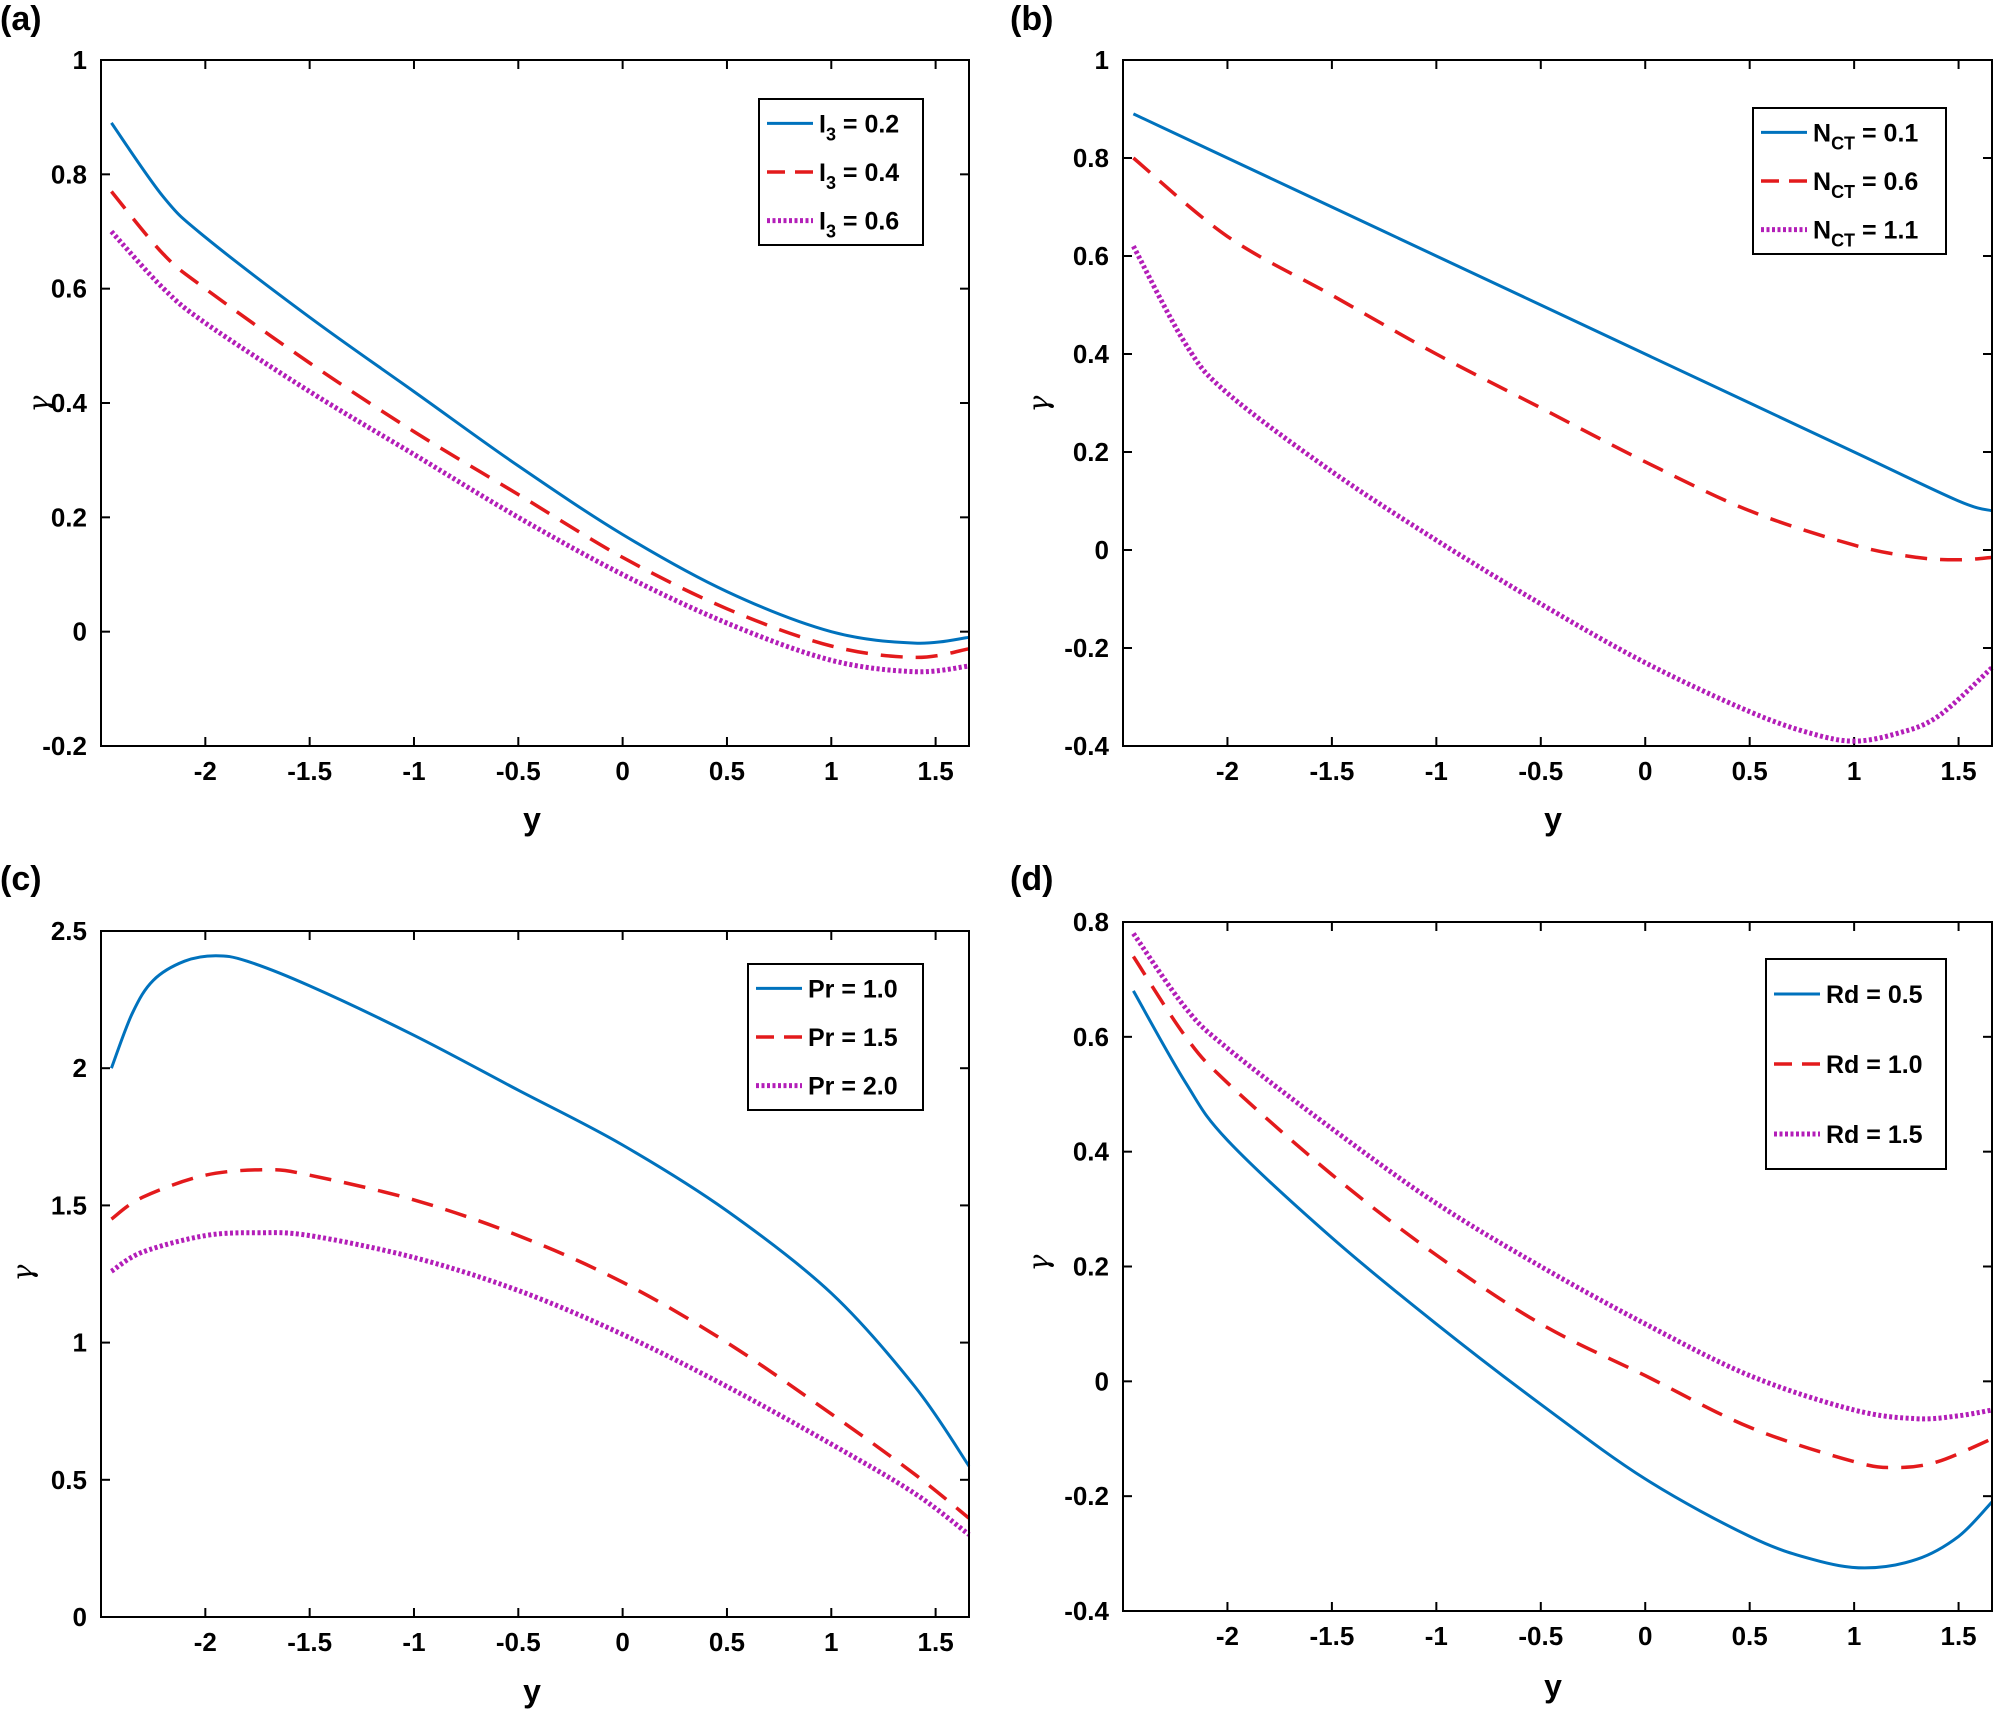 The width and height of the screenshot is (1996, 1710). I want to click on panel-a-ytick-label: 0.6, so click(69, 289).